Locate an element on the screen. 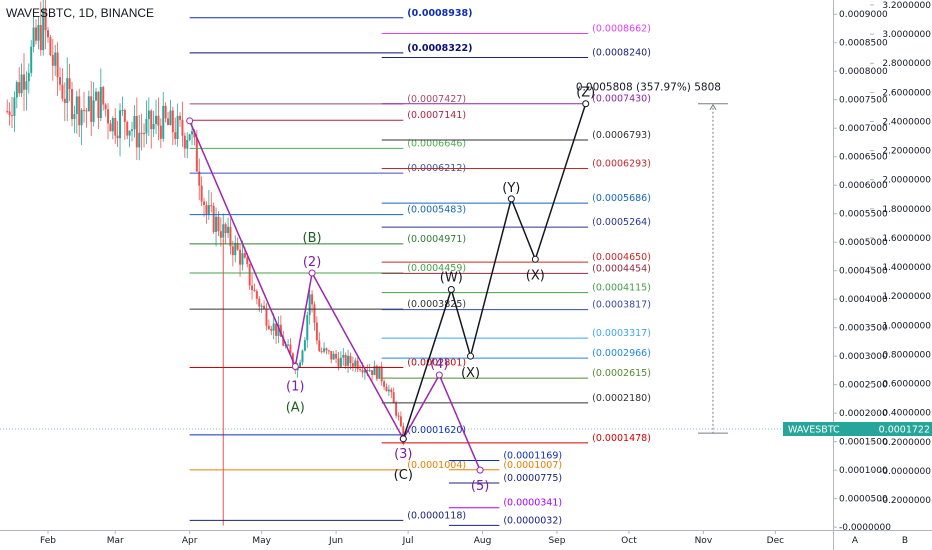 The height and width of the screenshot is (550, 932). price-tick-label: 0.0002500 is located at coordinates (863, 386).